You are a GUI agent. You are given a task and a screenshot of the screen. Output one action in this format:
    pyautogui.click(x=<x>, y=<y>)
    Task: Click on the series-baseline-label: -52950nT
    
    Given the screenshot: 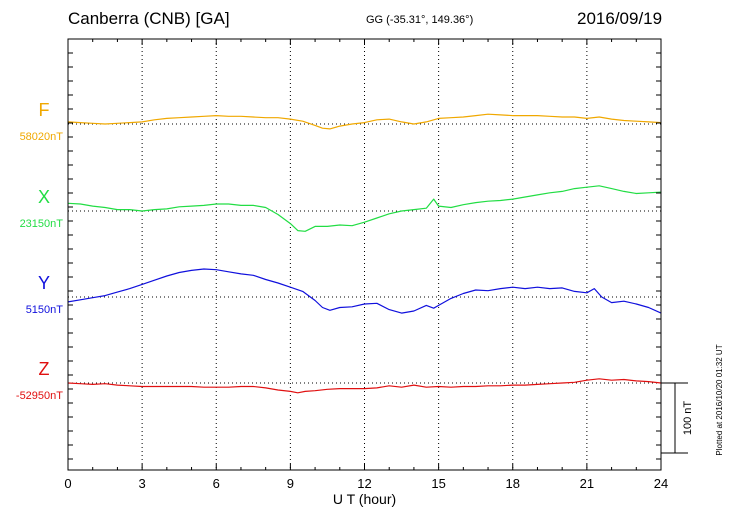 What is the action you would take?
    pyautogui.click(x=39, y=396)
    